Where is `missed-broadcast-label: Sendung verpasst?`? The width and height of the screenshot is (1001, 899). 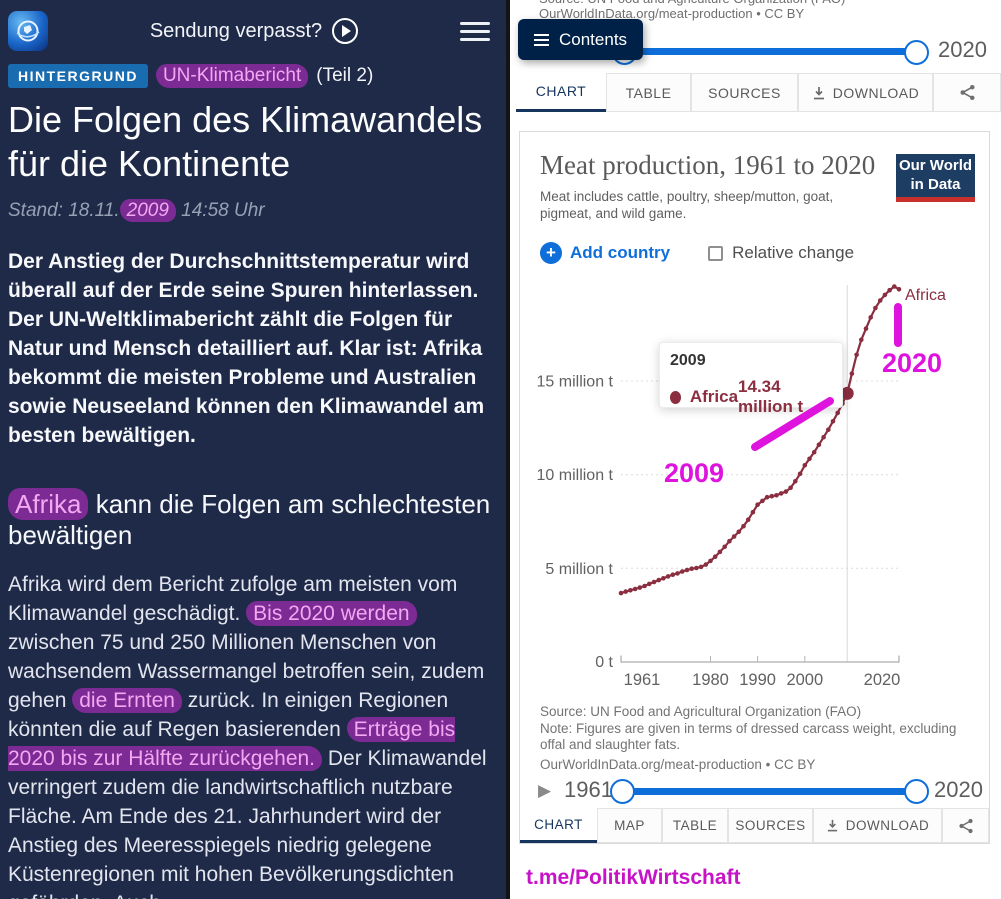 missed-broadcast-label: Sendung verpasst? is located at coordinates (236, 30).